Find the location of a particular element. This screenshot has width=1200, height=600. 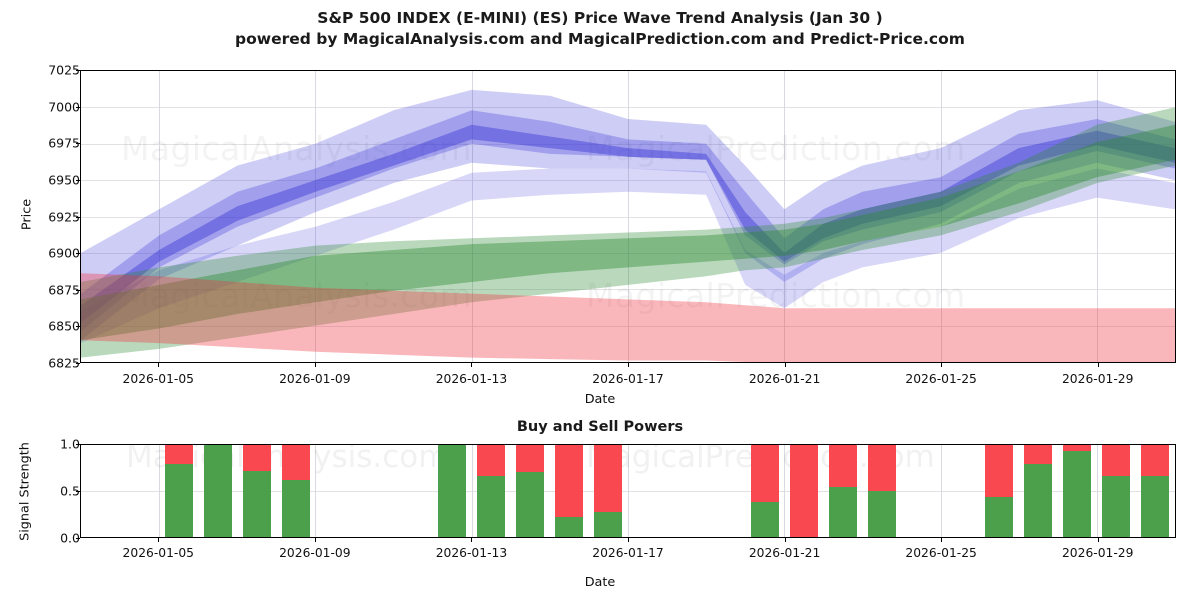

price-x-tick-label: 2026-01-25 is located at coordinates (941, 379).